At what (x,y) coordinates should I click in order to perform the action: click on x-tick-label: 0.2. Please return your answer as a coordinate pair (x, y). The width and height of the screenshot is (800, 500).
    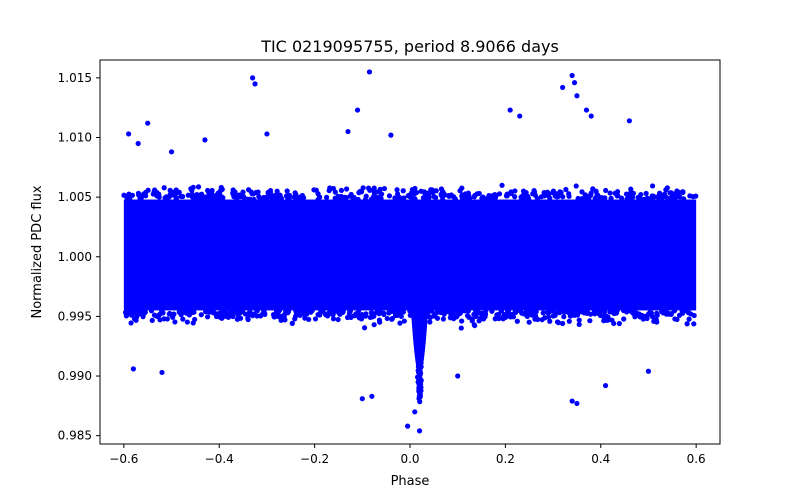
    Looking at the image, I should click on (505, 459).